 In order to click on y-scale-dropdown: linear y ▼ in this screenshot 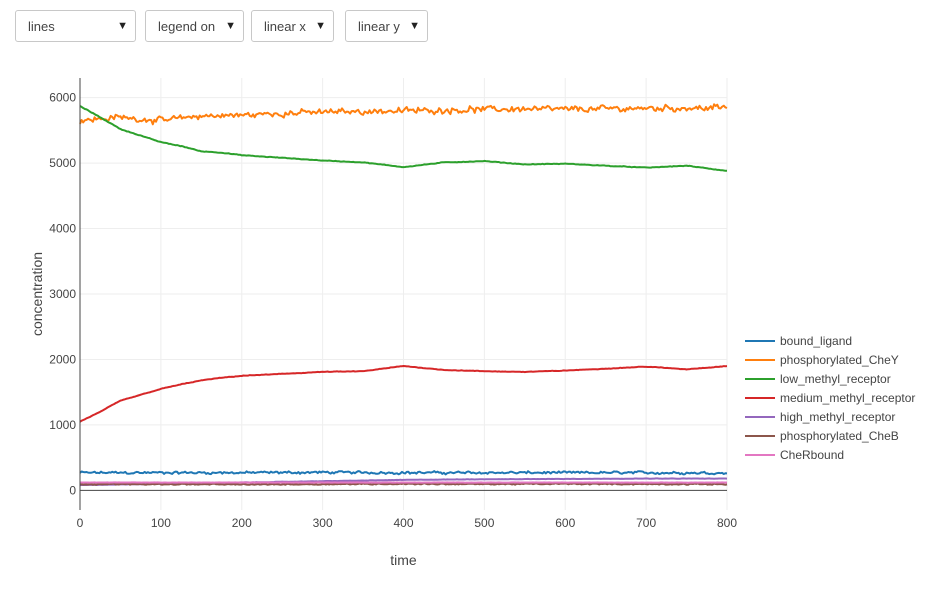, I will do `click(386, 26)`.